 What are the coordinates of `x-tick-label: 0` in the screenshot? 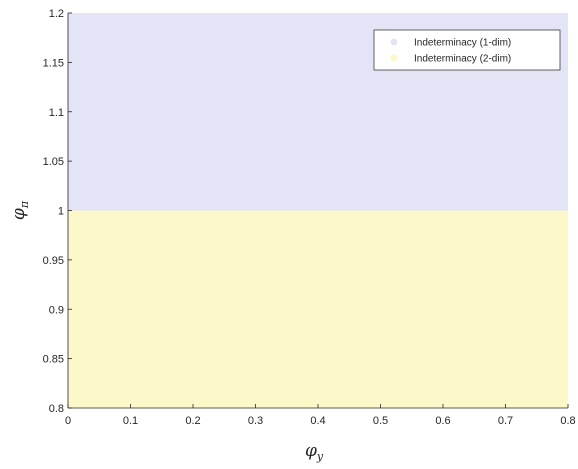 It's located at (68, 421).